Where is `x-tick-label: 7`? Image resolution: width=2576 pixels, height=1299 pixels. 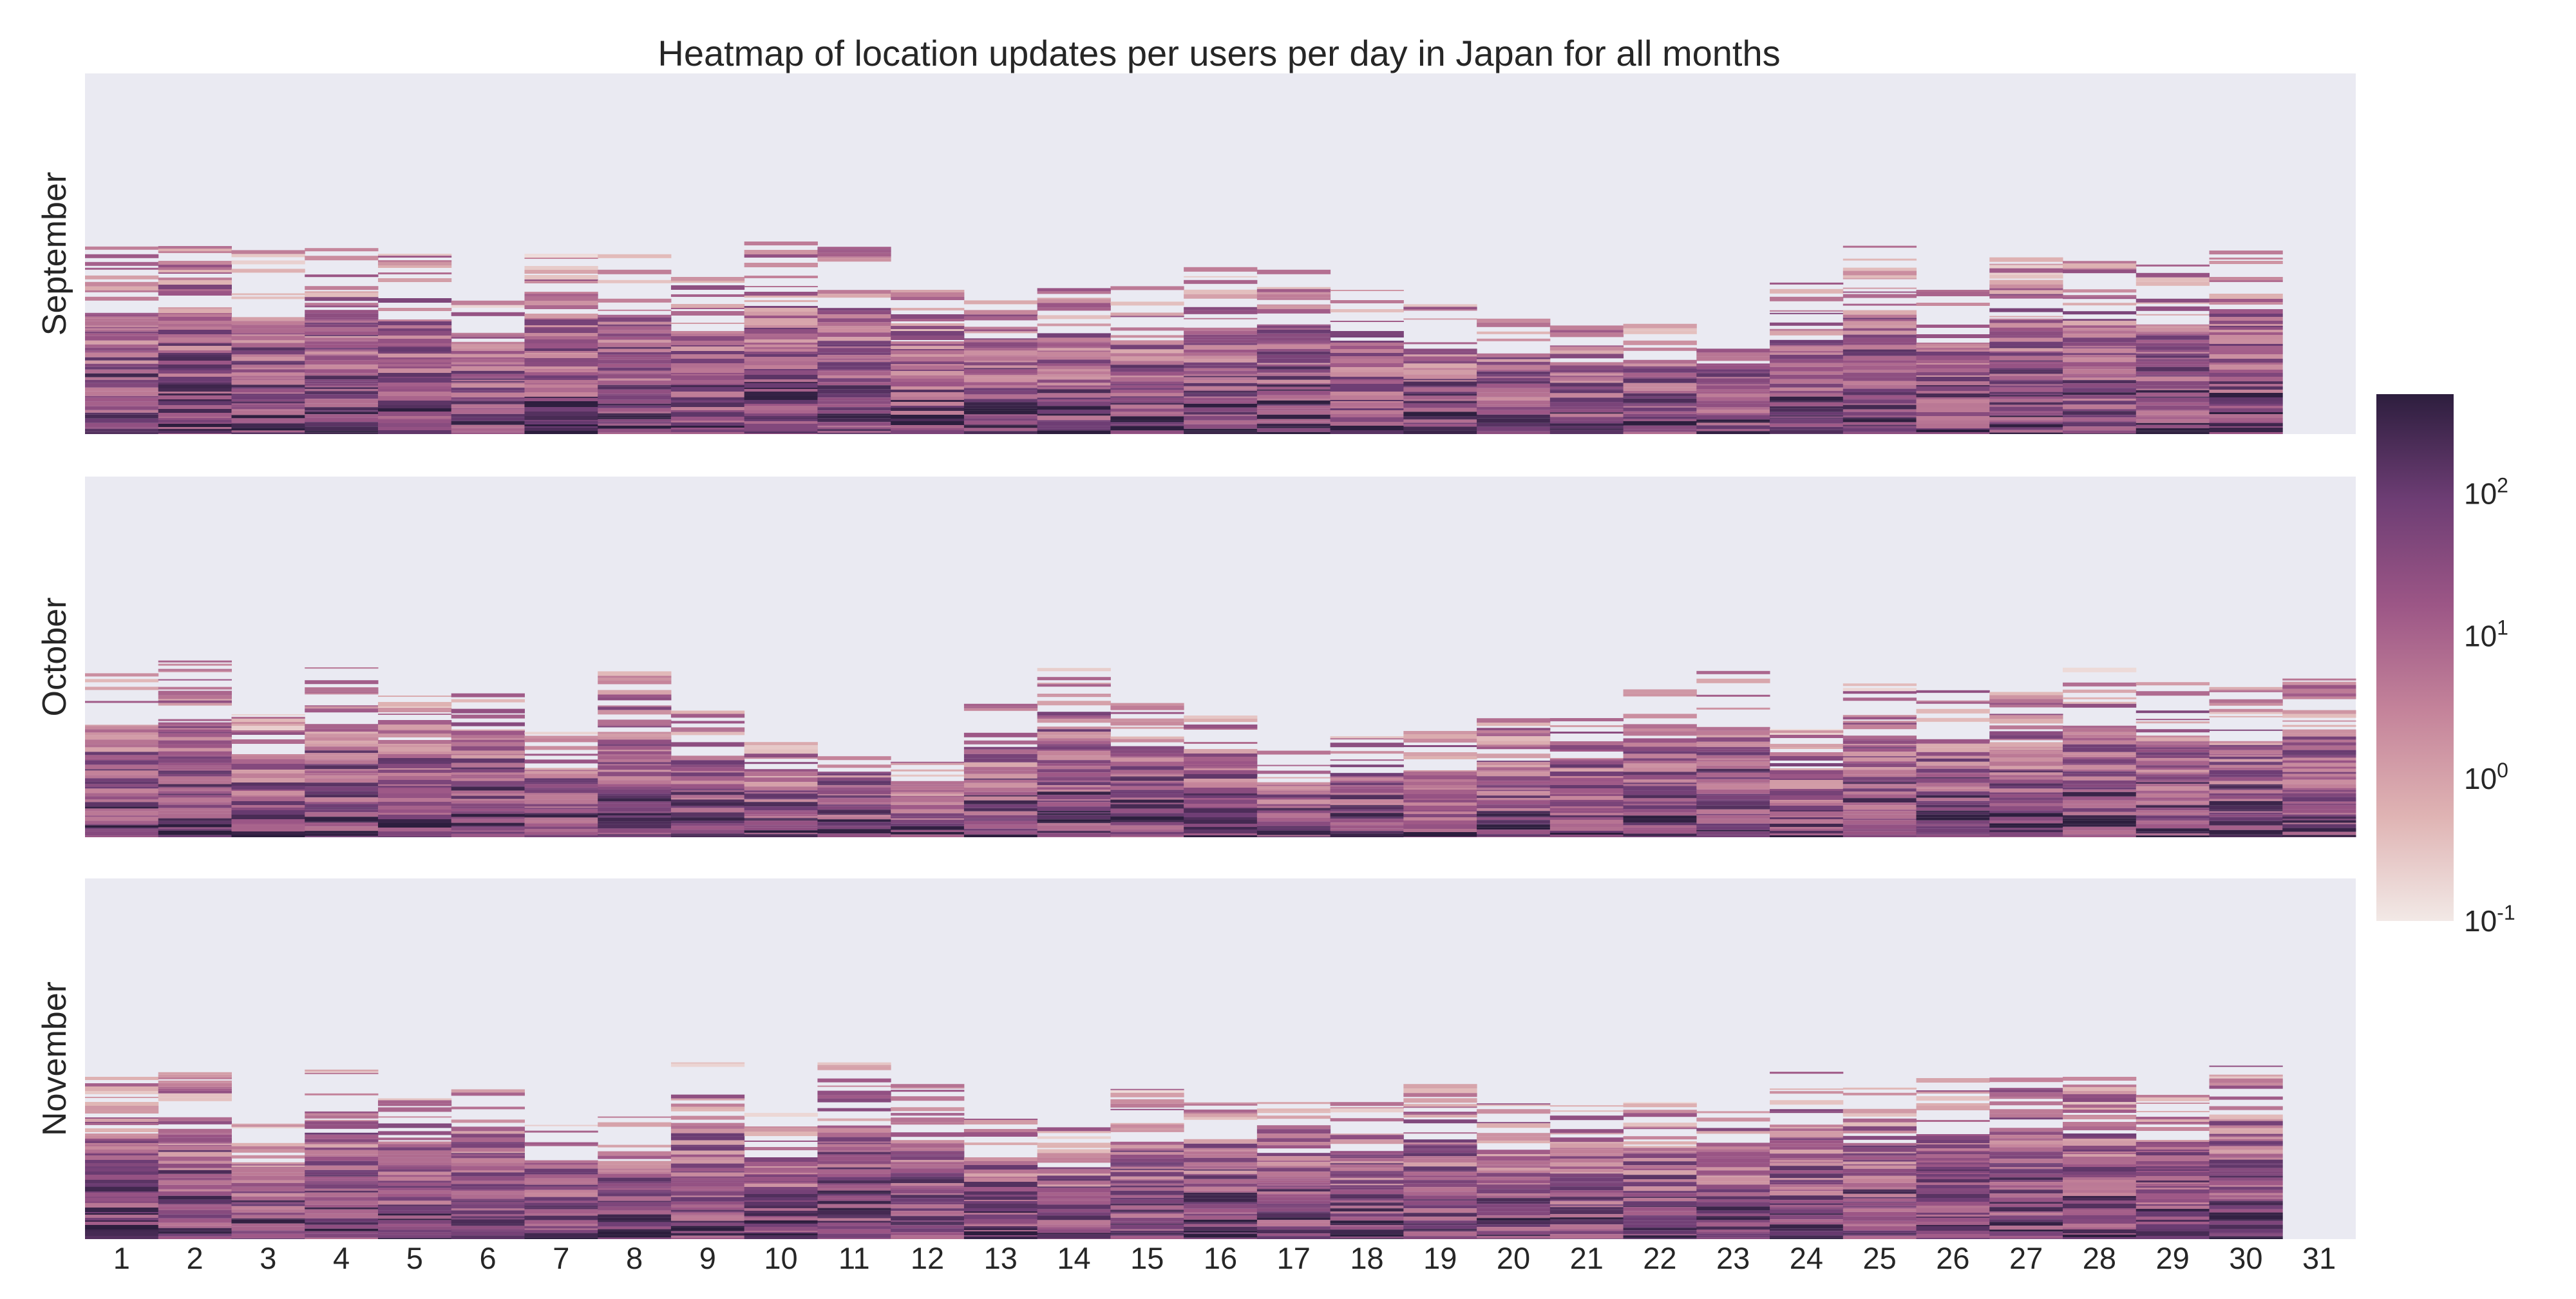 x-tick-label: 7 is located at coordinates (561, 1258).